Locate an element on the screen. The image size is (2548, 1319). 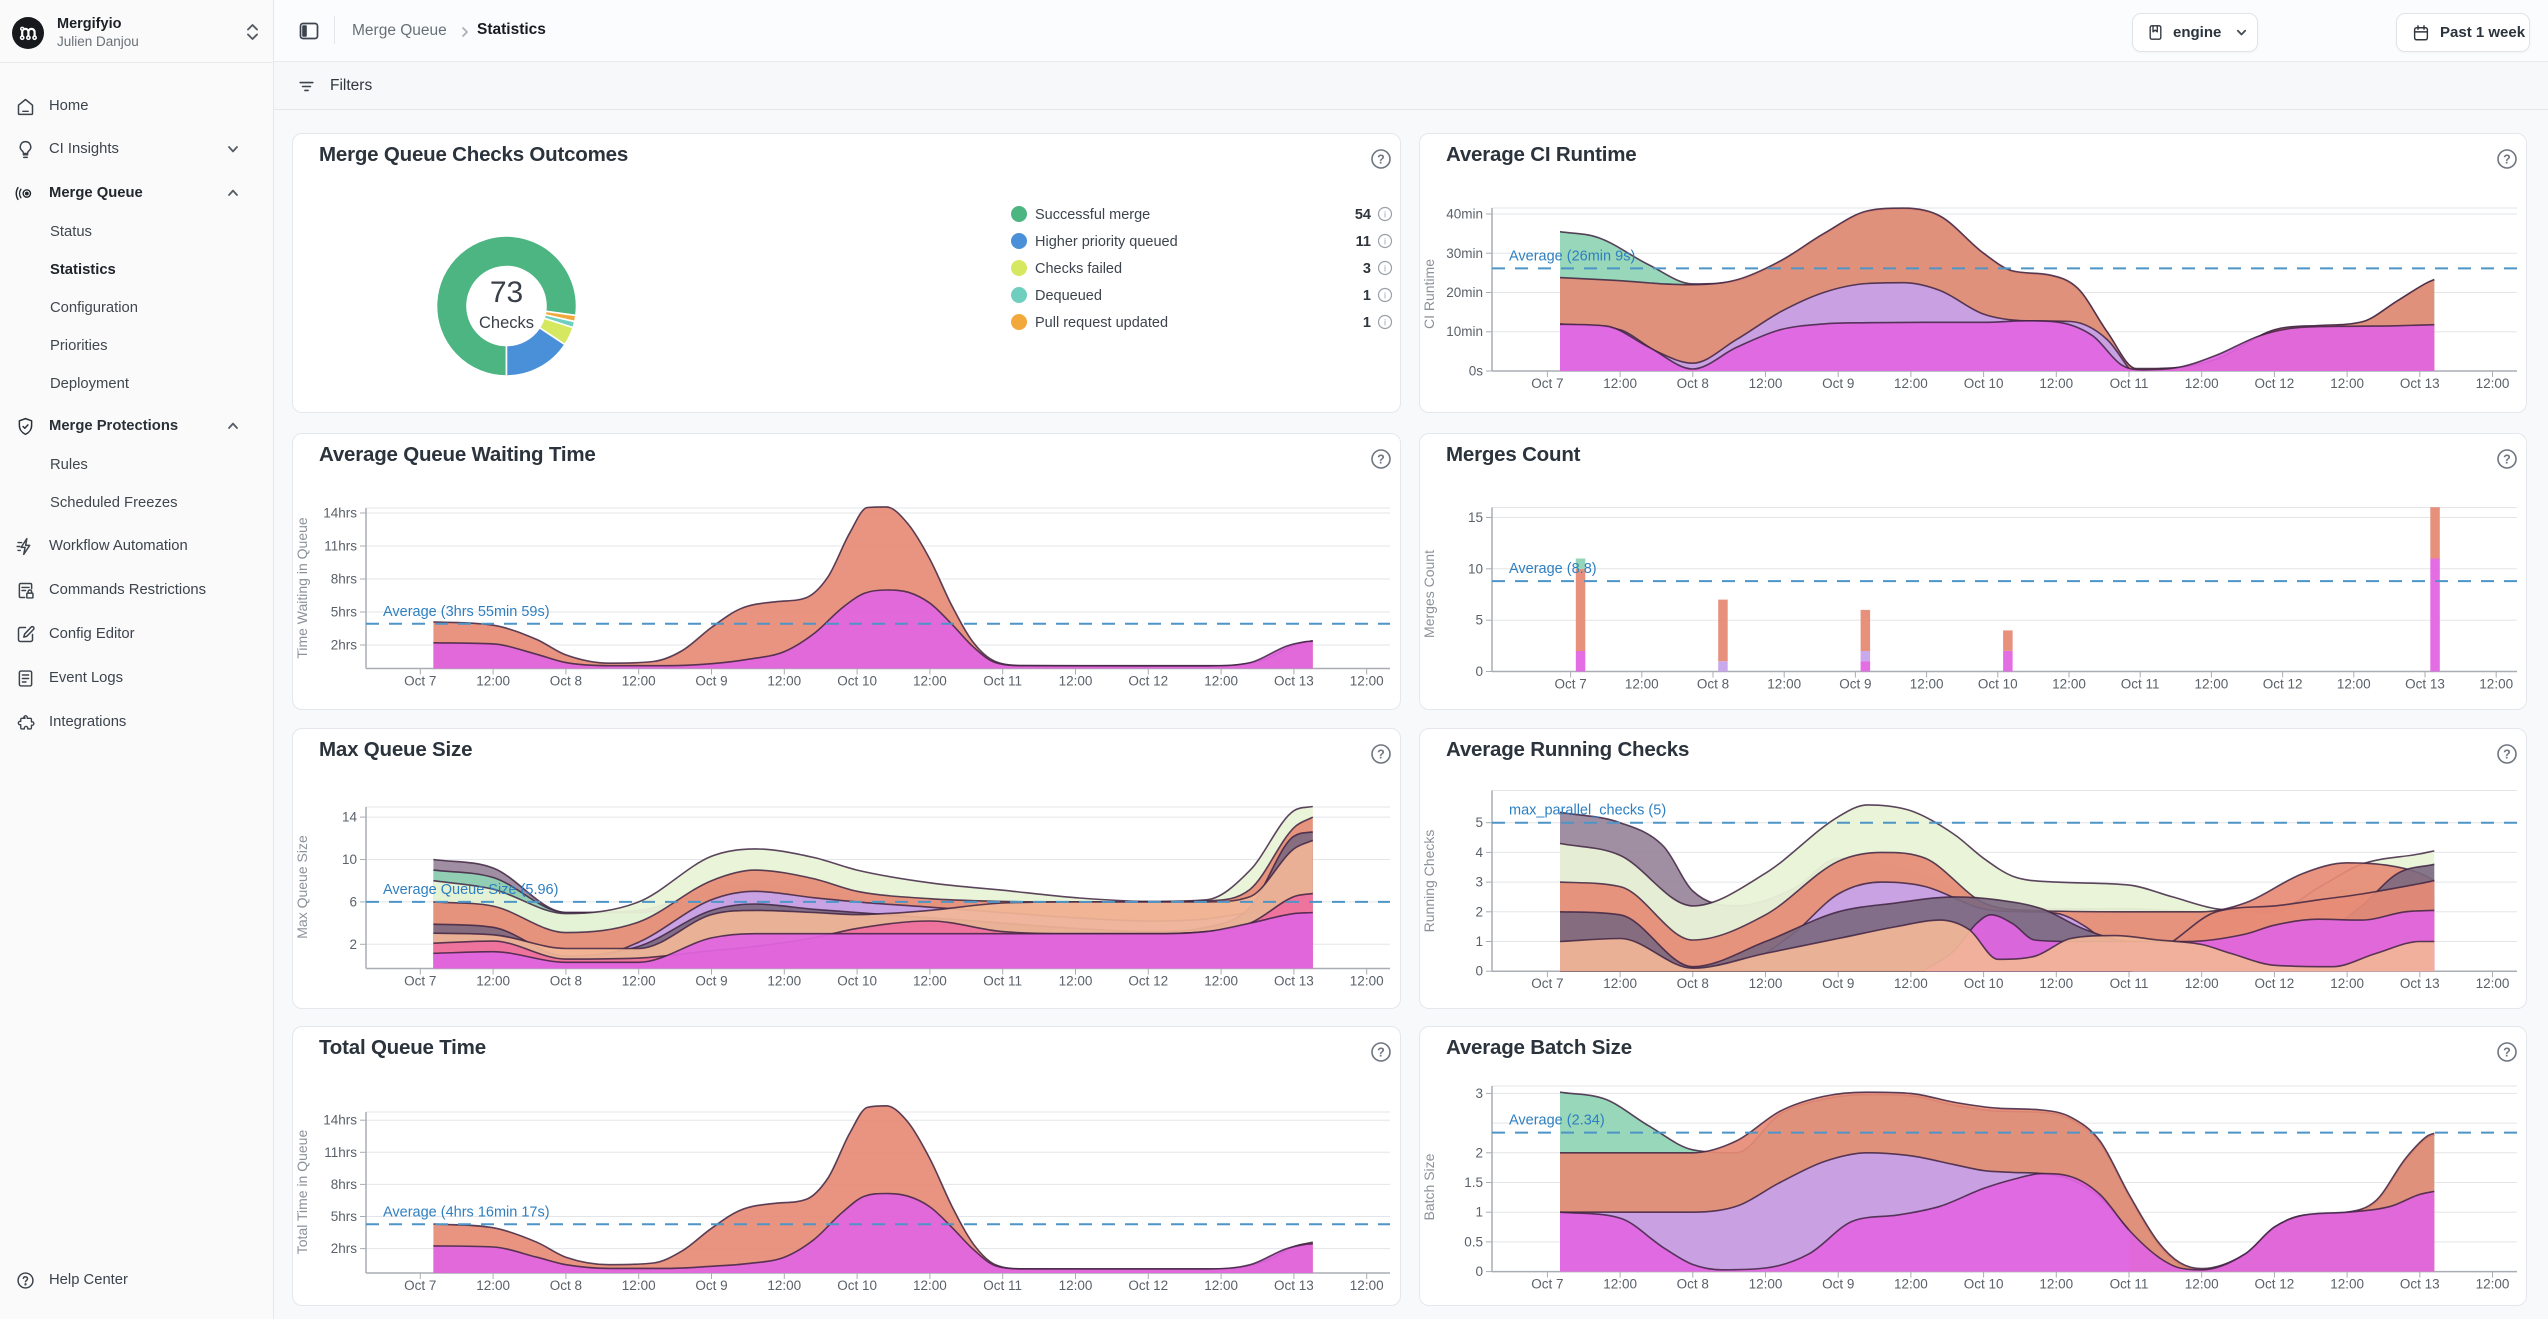
svg-text: Pull request updated is located at coordinates (1101, 323).